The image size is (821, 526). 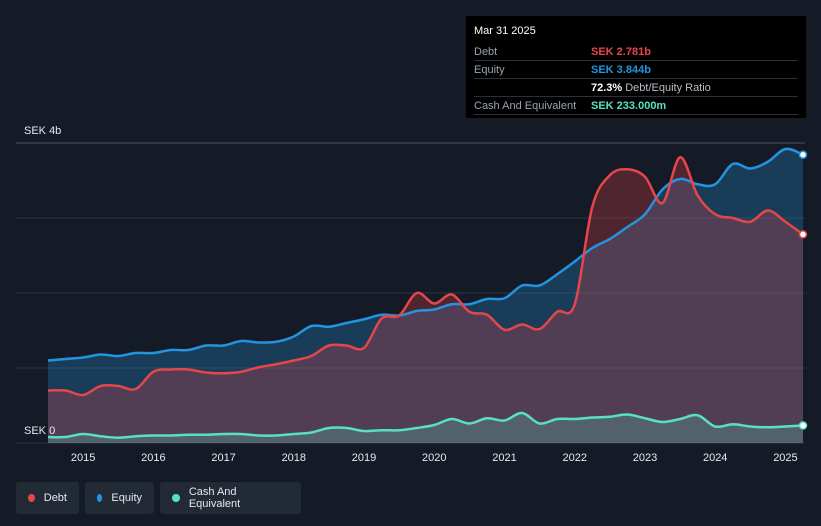 I want to click on x-tick-label: 2017, so click(x=223, y=458).